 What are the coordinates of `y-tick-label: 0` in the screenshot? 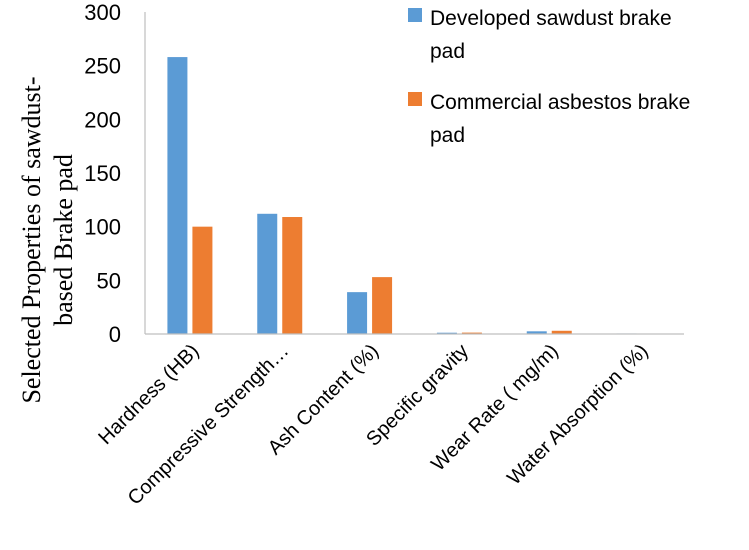 It's located at (115, 334).